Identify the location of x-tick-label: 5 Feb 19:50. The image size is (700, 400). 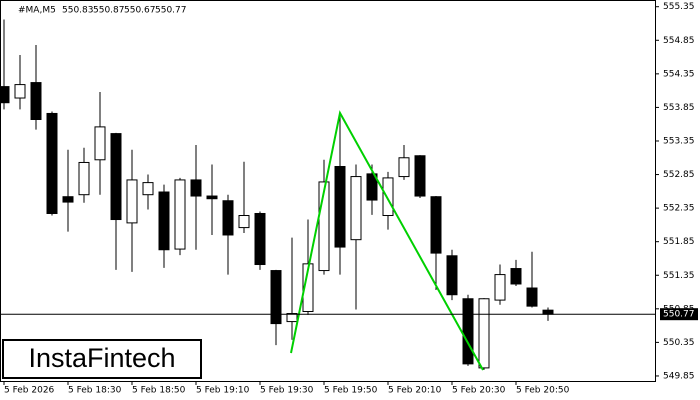
(351, 391).